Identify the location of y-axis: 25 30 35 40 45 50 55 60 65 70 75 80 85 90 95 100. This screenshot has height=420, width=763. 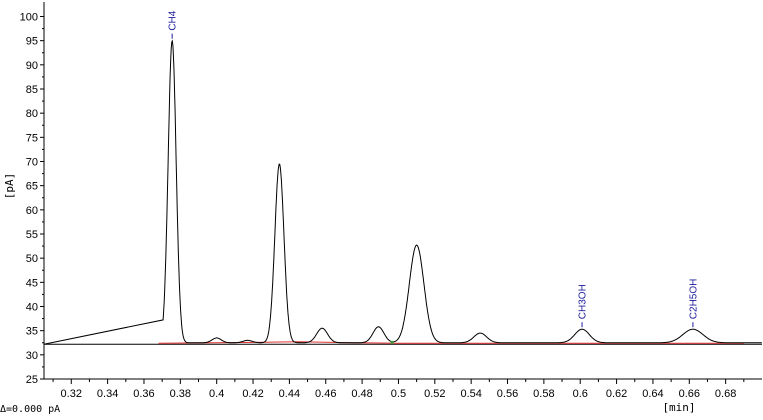
(32, 194).